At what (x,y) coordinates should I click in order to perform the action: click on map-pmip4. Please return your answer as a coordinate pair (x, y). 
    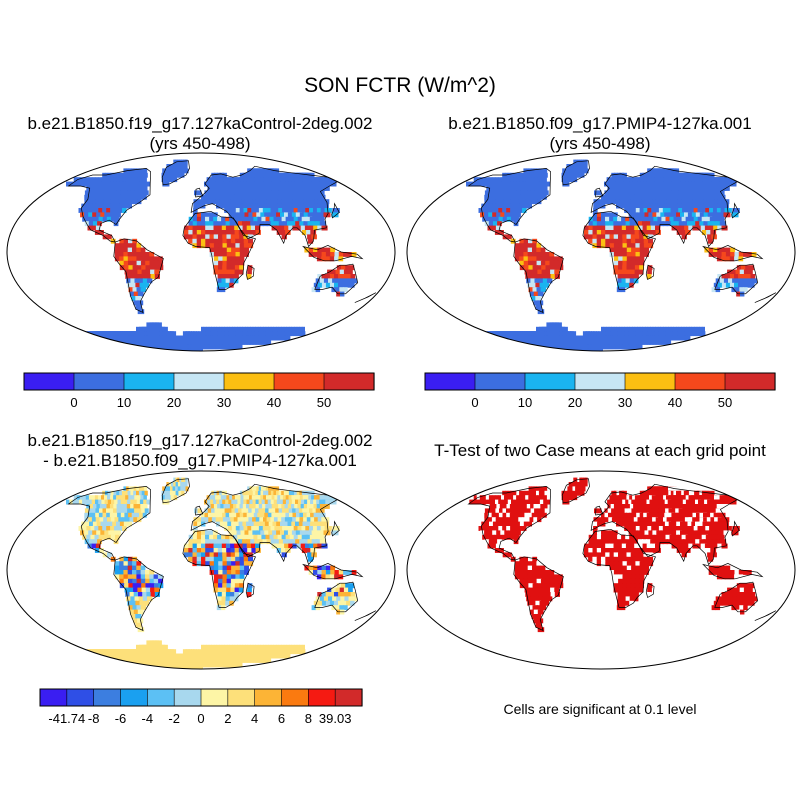
    Looking at the image, I should click on (601, 252).